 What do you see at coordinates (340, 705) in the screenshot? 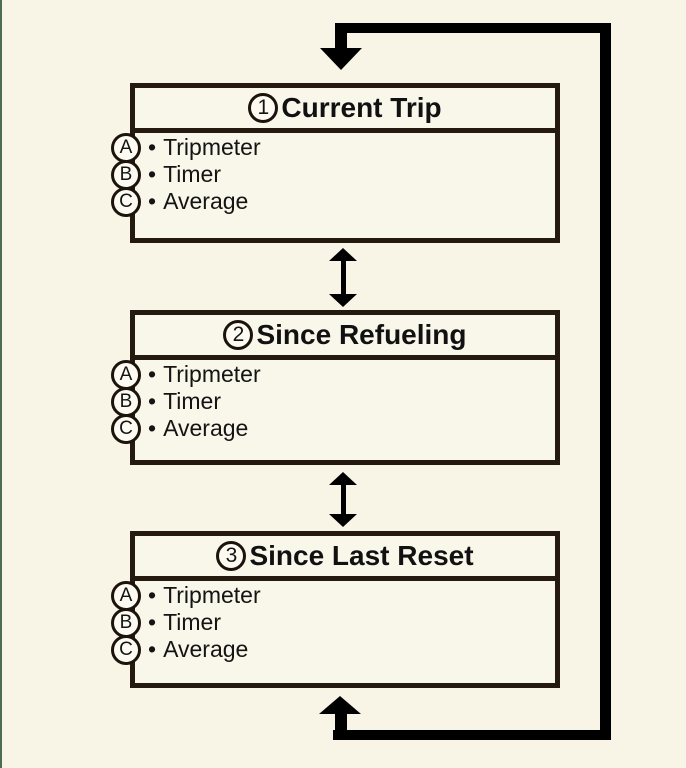
I see `arrow-up-icon` at bounding box center [340, 705].